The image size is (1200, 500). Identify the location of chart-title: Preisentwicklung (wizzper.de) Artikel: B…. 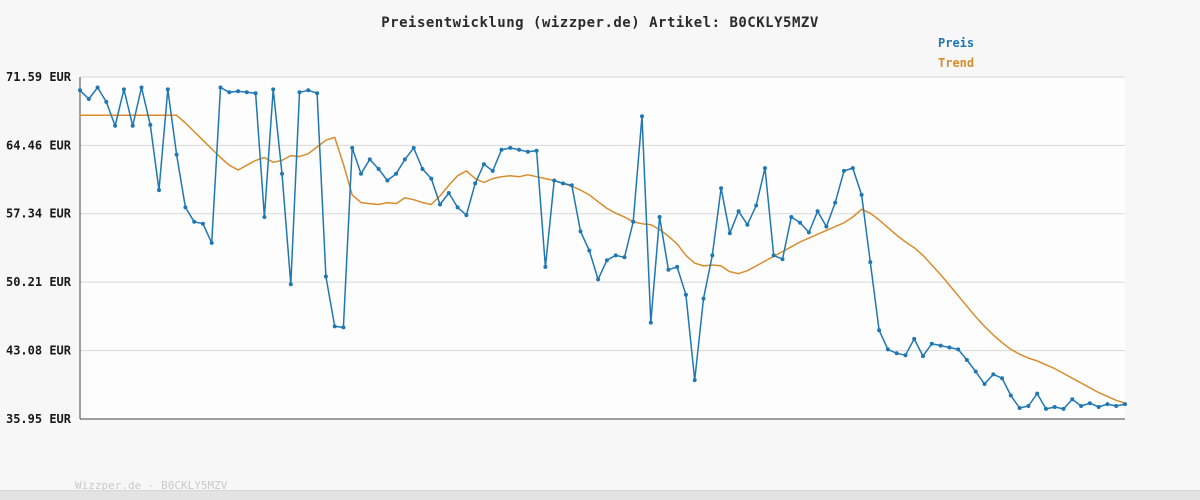
(600, 23).